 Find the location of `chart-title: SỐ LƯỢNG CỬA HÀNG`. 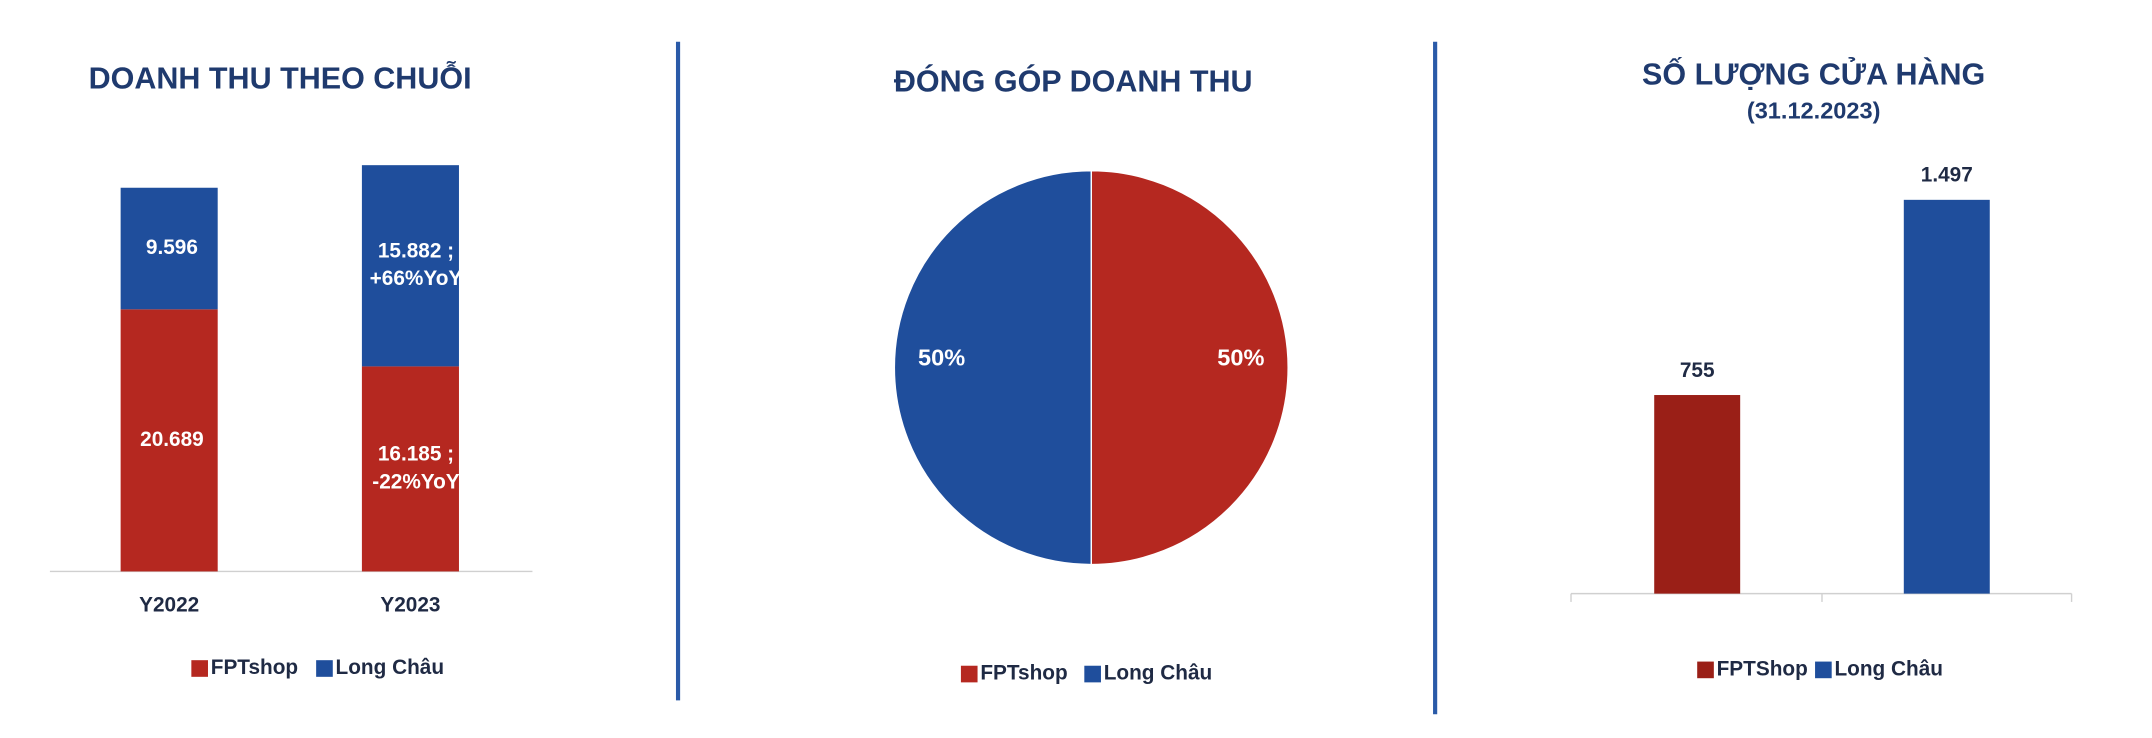

chart-title: SỐ LƯỢNG CỬA HÀNG is located at coordinates (1813, 73).